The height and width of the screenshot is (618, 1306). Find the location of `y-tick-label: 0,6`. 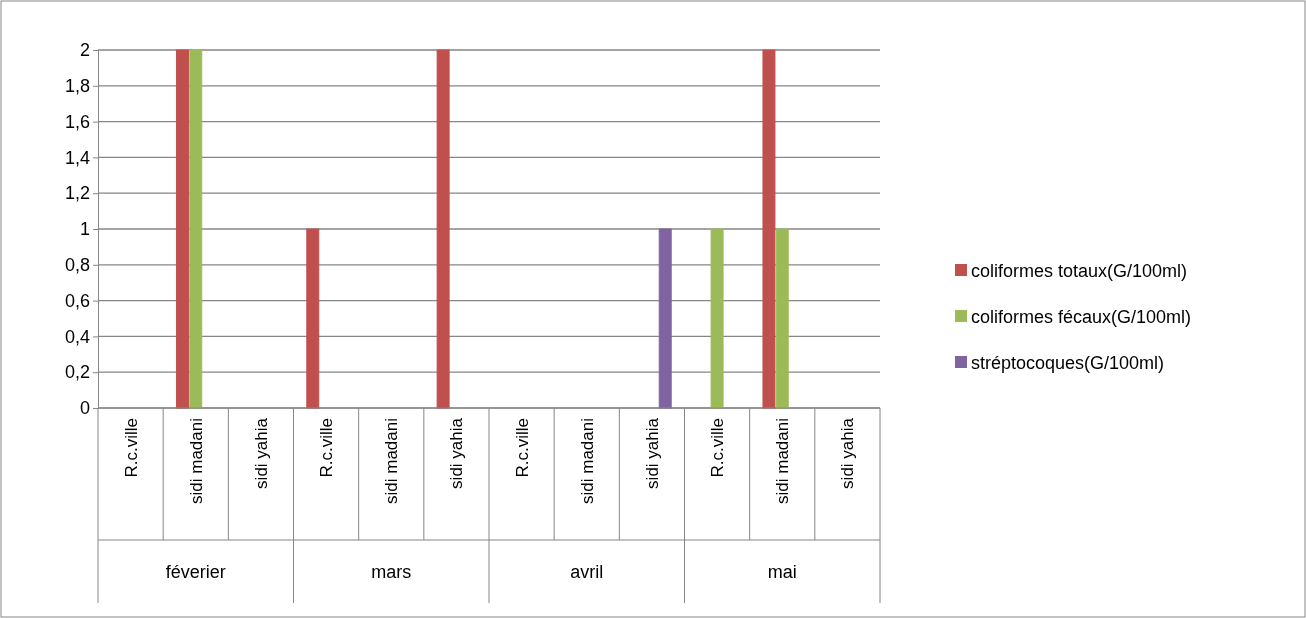

y-tick-label: 0,6 is located at coordinates (77, 300).